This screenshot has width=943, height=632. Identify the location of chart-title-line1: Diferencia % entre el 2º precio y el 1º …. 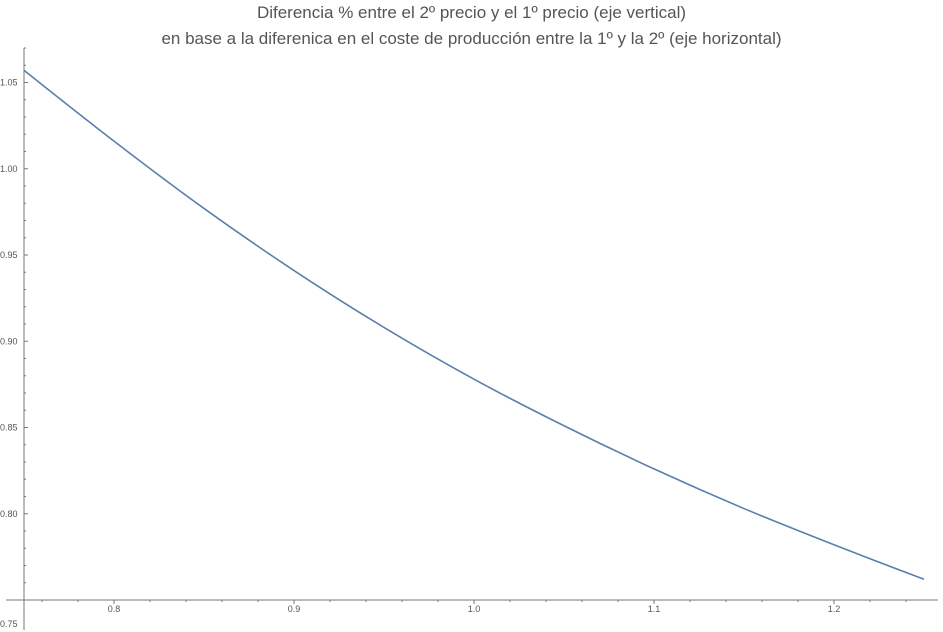
(471, 12).